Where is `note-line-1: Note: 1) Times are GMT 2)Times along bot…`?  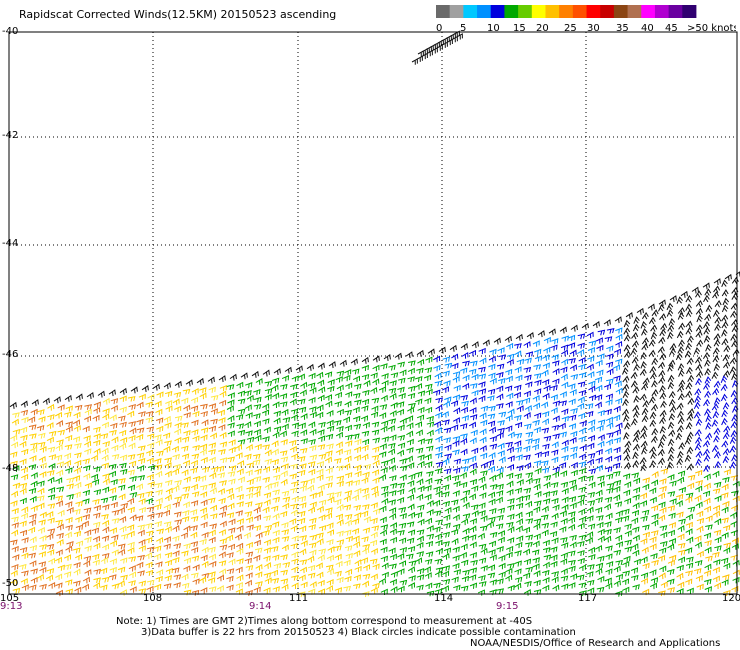
note-line-1: Note: 1) Times are GMT 2)Times along bot… is located at coordinates (324, 621).